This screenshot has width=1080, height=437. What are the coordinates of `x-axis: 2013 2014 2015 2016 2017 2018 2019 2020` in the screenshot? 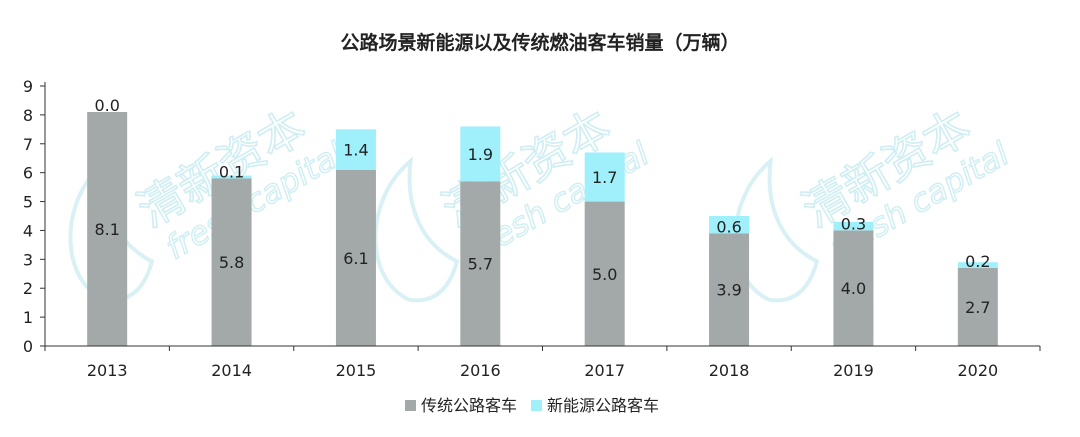 It's located at (542, 362).